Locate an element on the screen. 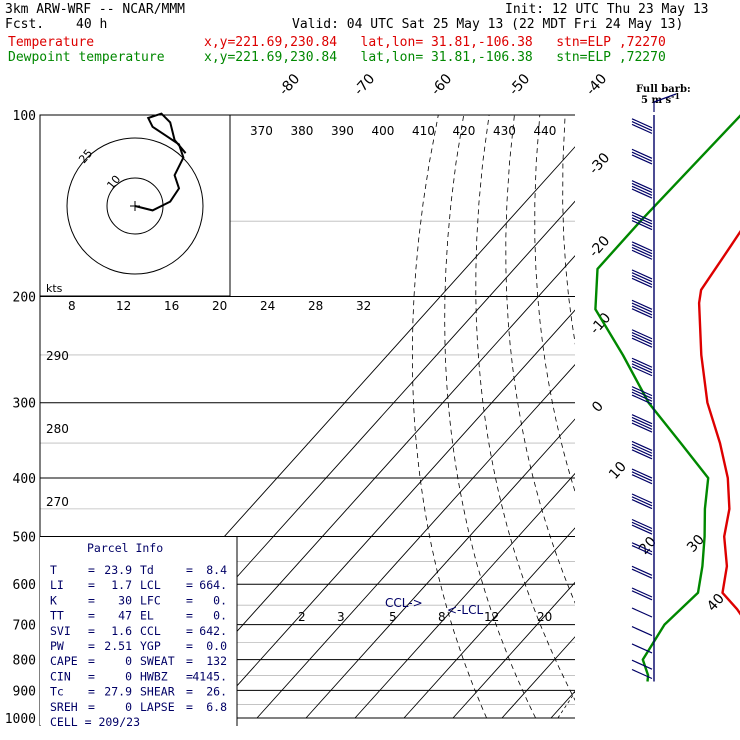 Image resolution: width=740 pixels, height=740 pixels. dewpoint-legend-label: Dewpoint temperature is located at coordinates (86, 57).